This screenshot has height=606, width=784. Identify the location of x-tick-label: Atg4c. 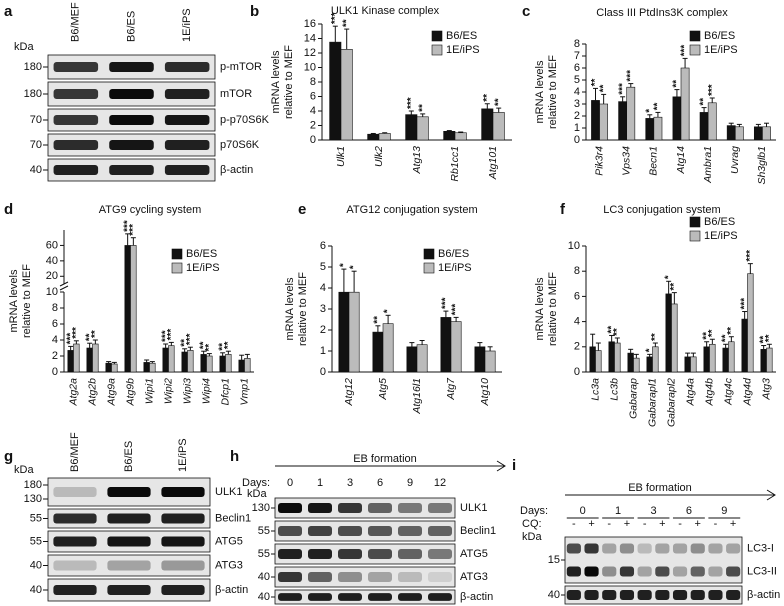
(728, 391).